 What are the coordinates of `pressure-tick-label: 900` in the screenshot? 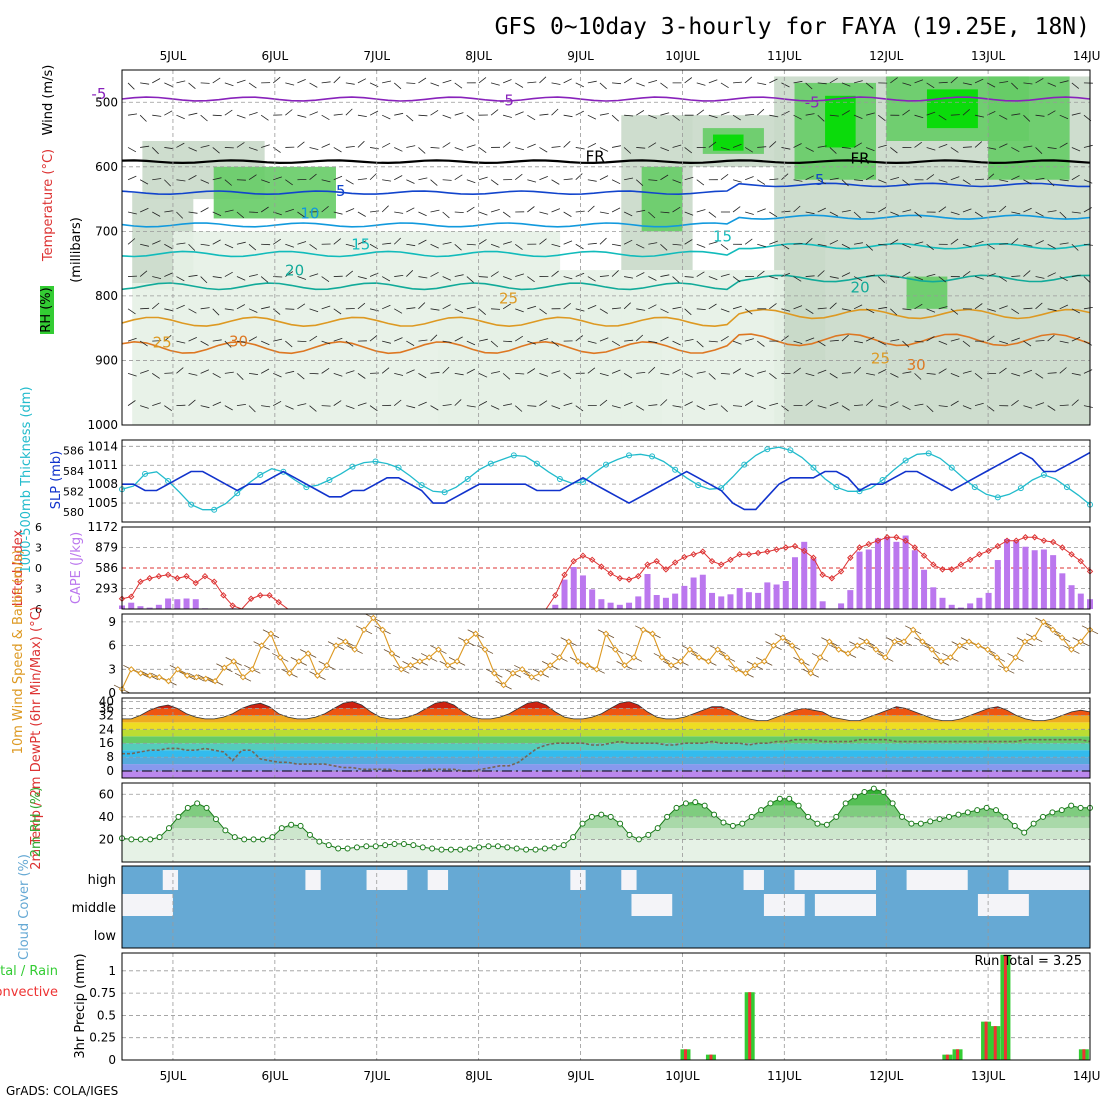 It's located at (106, 360).